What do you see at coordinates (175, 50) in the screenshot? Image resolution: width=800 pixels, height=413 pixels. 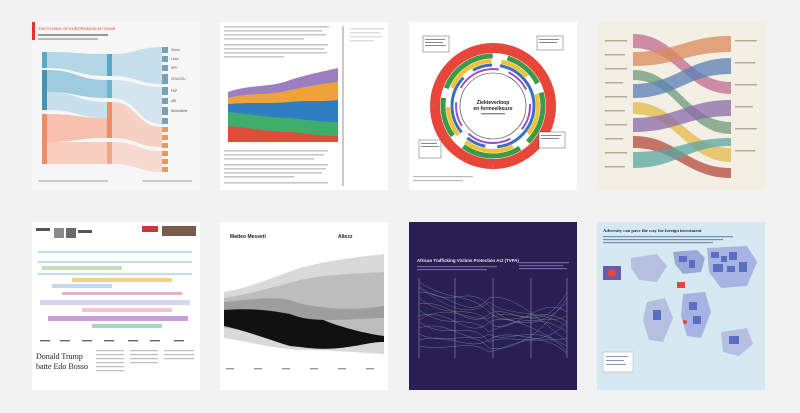 I see `sankey-label-1: Grüne` at bounding box center [175, 50].